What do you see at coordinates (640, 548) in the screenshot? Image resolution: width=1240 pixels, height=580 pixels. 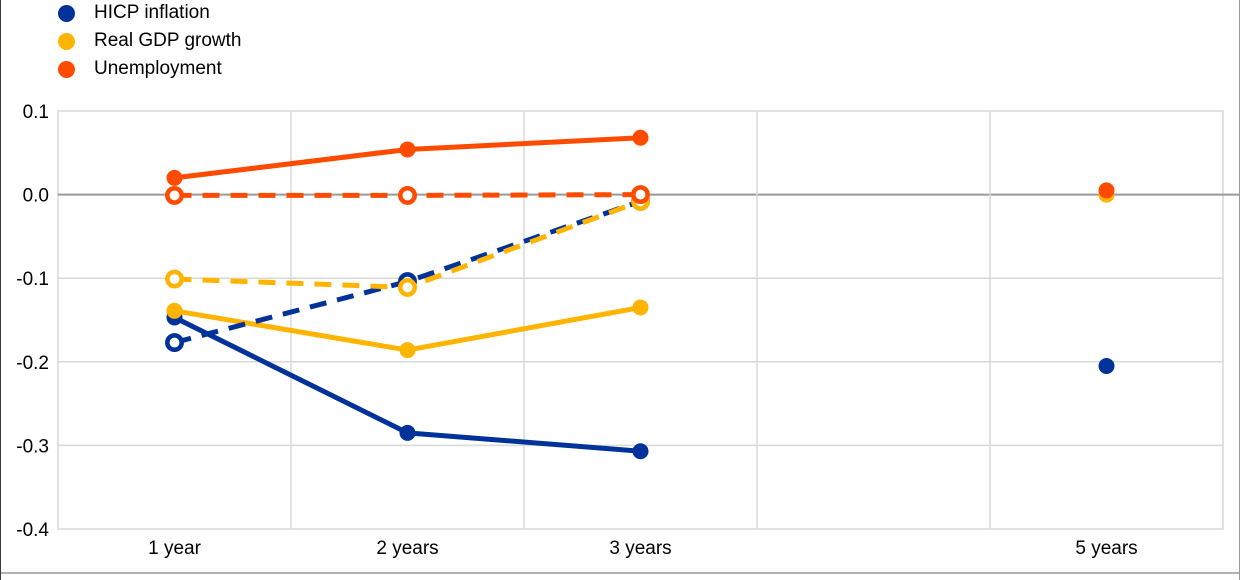 I see `x-tick-label: 3 years` at bounding box center [640, 548].